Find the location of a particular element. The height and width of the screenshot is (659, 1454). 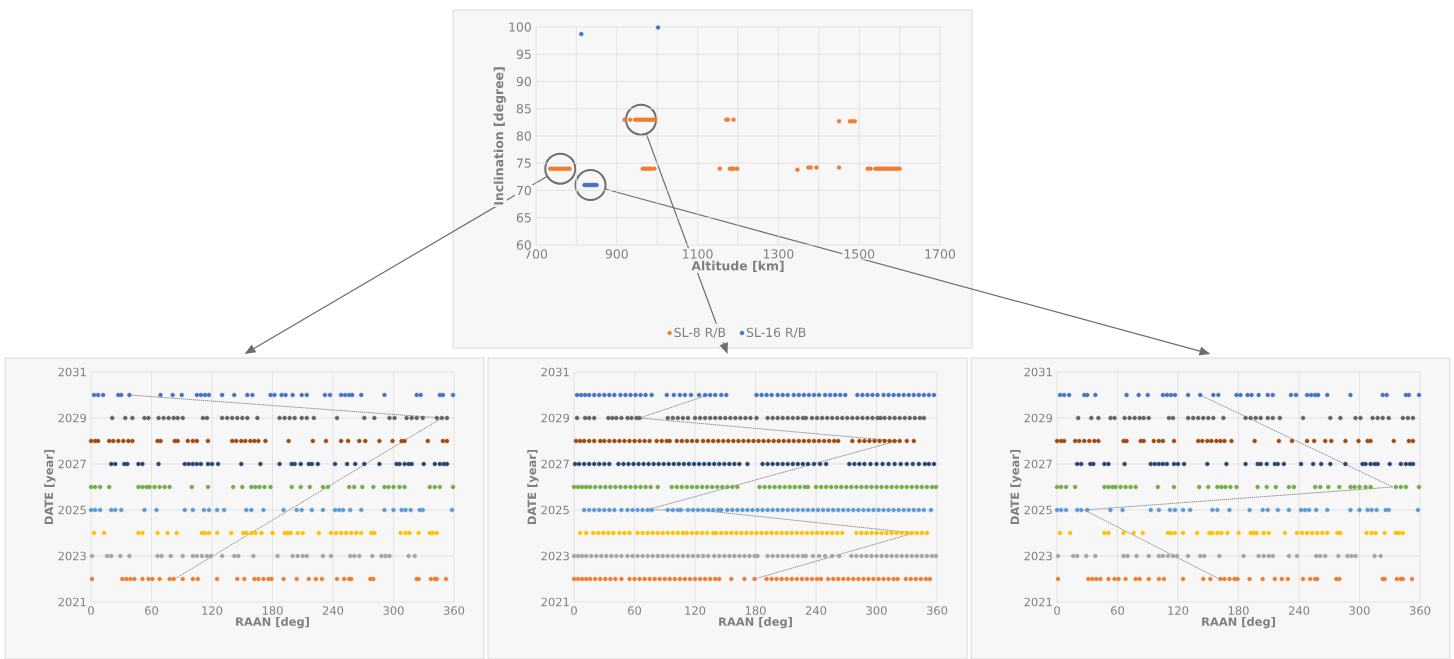

x-tick-label: 1700 is located at coordinates (940, 254).